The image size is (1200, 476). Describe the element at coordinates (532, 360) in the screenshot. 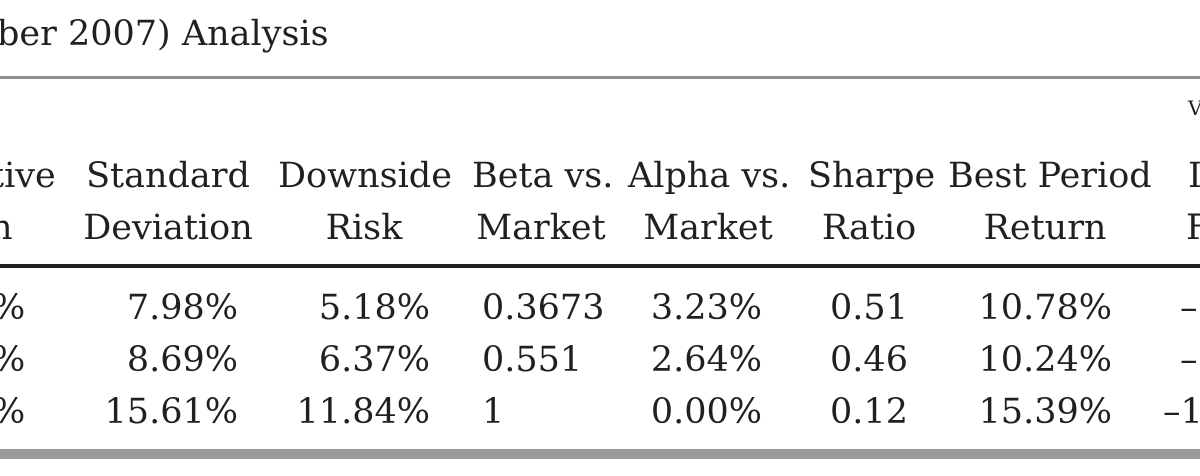

I see `cell-beta-vs-market: 0.551` at that location.